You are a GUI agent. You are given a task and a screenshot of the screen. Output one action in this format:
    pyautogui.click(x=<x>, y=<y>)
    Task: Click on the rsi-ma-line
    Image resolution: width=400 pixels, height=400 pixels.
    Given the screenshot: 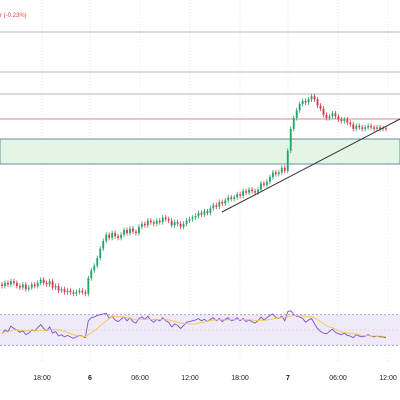 What is the action you would take?
    pyautogui.click(x=194, y=326)
    